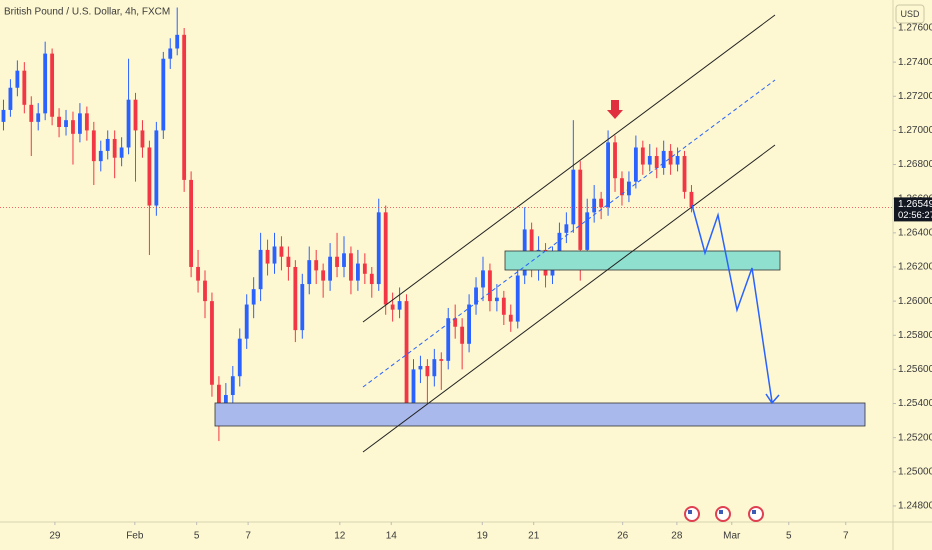 The image size is (932, 550). What do you see at coordinates (915, 437) in the screenshot?
I see `y-tick-label: 1.25200` at bounding box center [915, 437].